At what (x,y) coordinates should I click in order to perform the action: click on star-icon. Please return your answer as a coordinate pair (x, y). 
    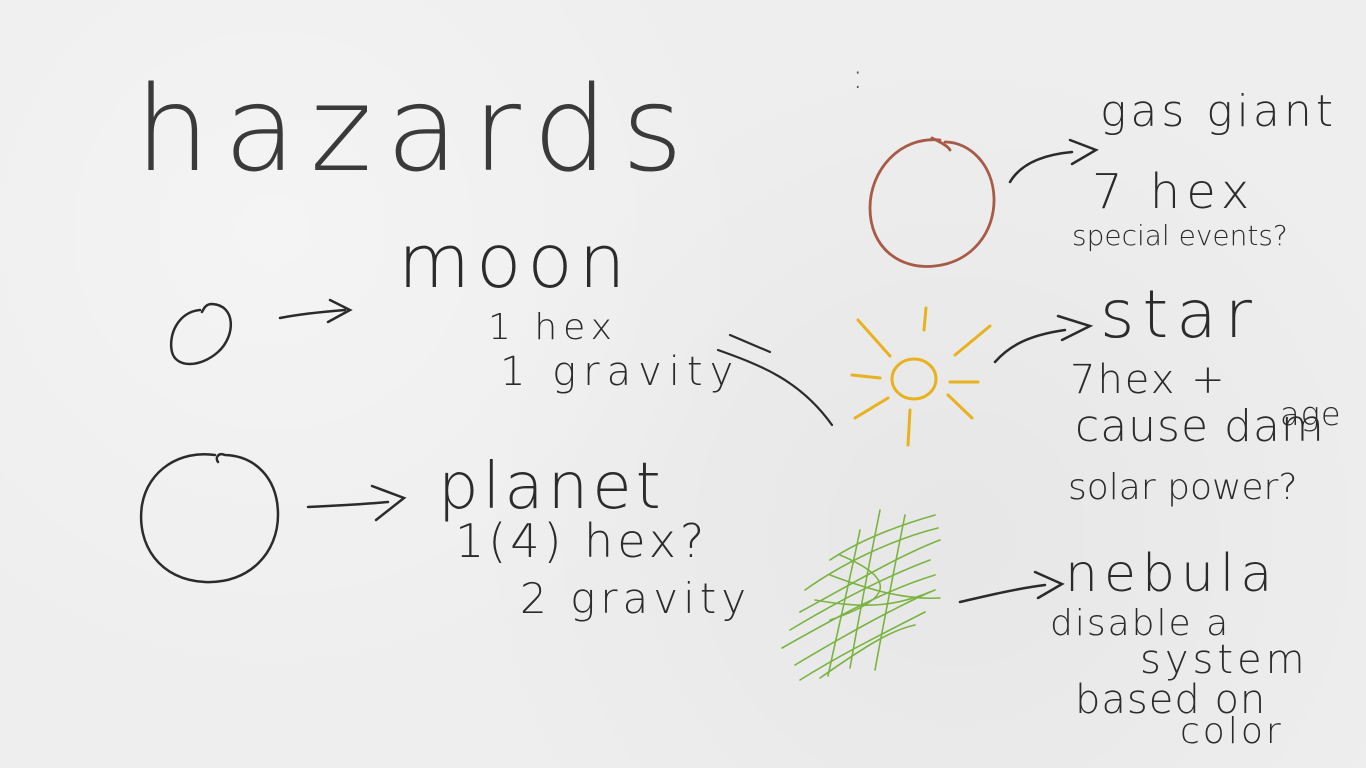
    Looking at the image, I should click on (921, 376).